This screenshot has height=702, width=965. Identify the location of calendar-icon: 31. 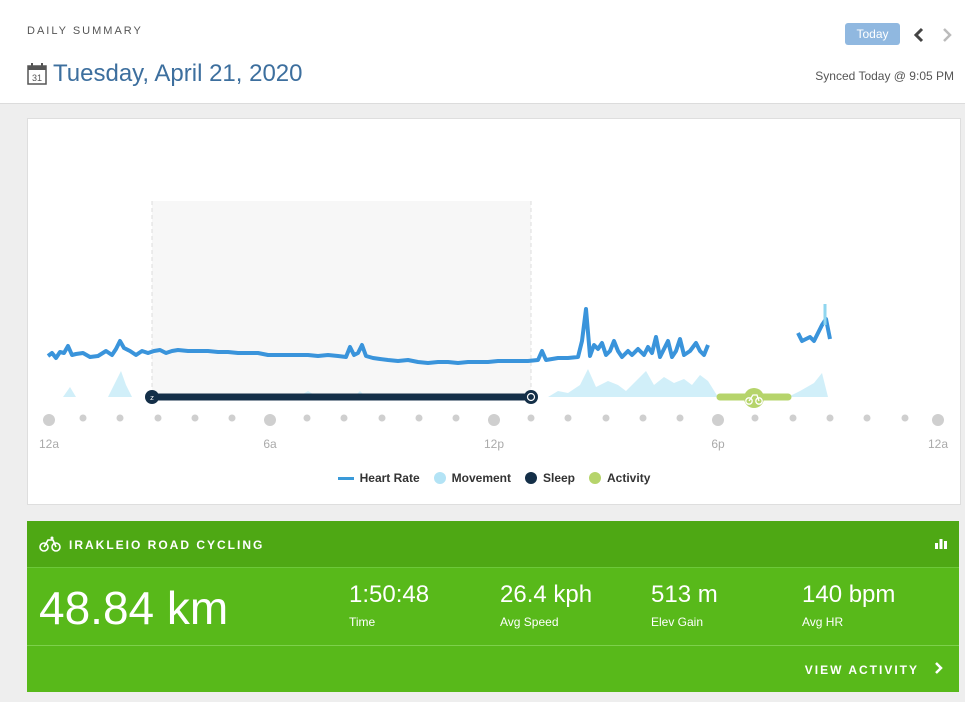
(37, 74).